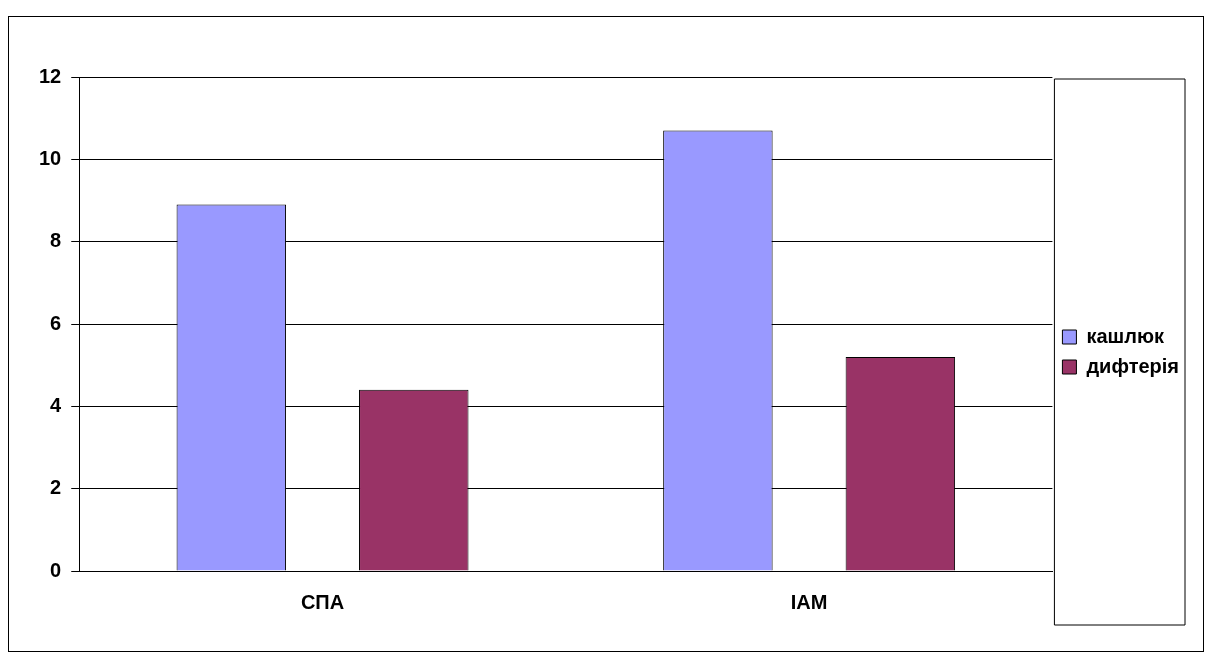 The width and height of the screenshot is (1215, 660). What do you see at coordinates (56, 487) in the screenshot?
I see `y-tick-label: 2` at bounding box center [56, 487].